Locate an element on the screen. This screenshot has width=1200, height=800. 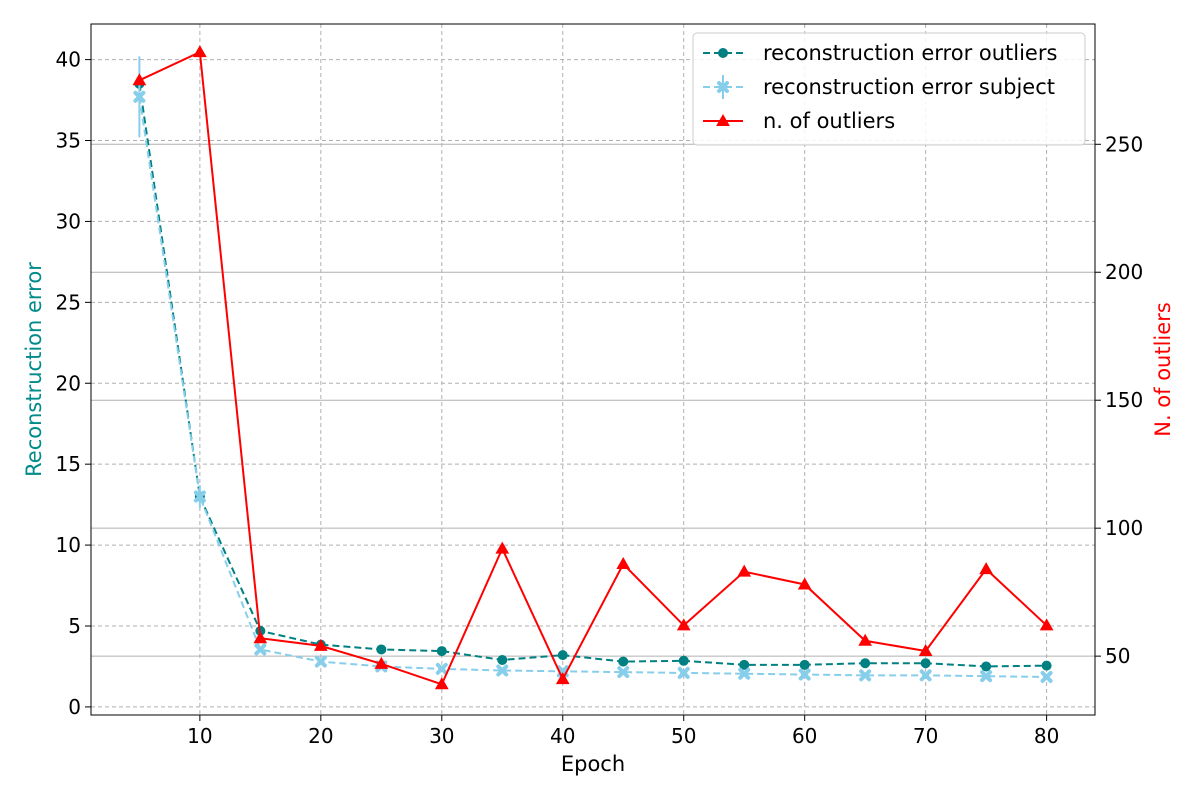
left-tick-label: 0 is located at coordinates (74, 707).